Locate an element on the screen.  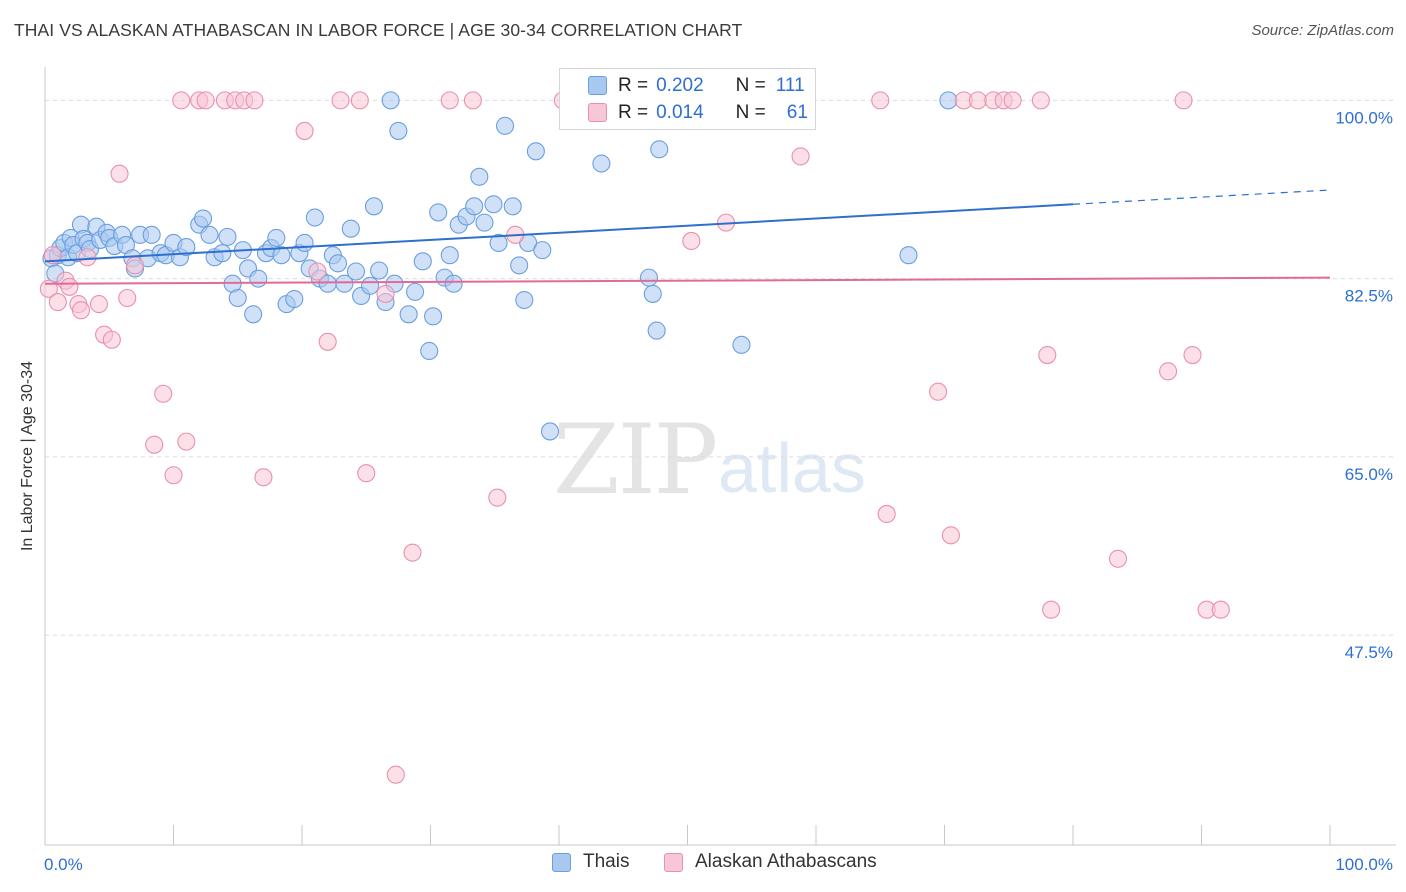
n-value: 111 is located at coordinates (790, 85).